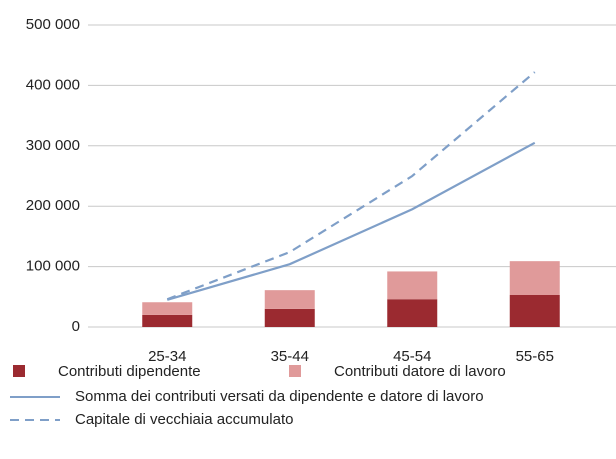  Describe the element at coordinates (412, 356) in the screenshot. I see `x-tick-label: 45-54` at that location.